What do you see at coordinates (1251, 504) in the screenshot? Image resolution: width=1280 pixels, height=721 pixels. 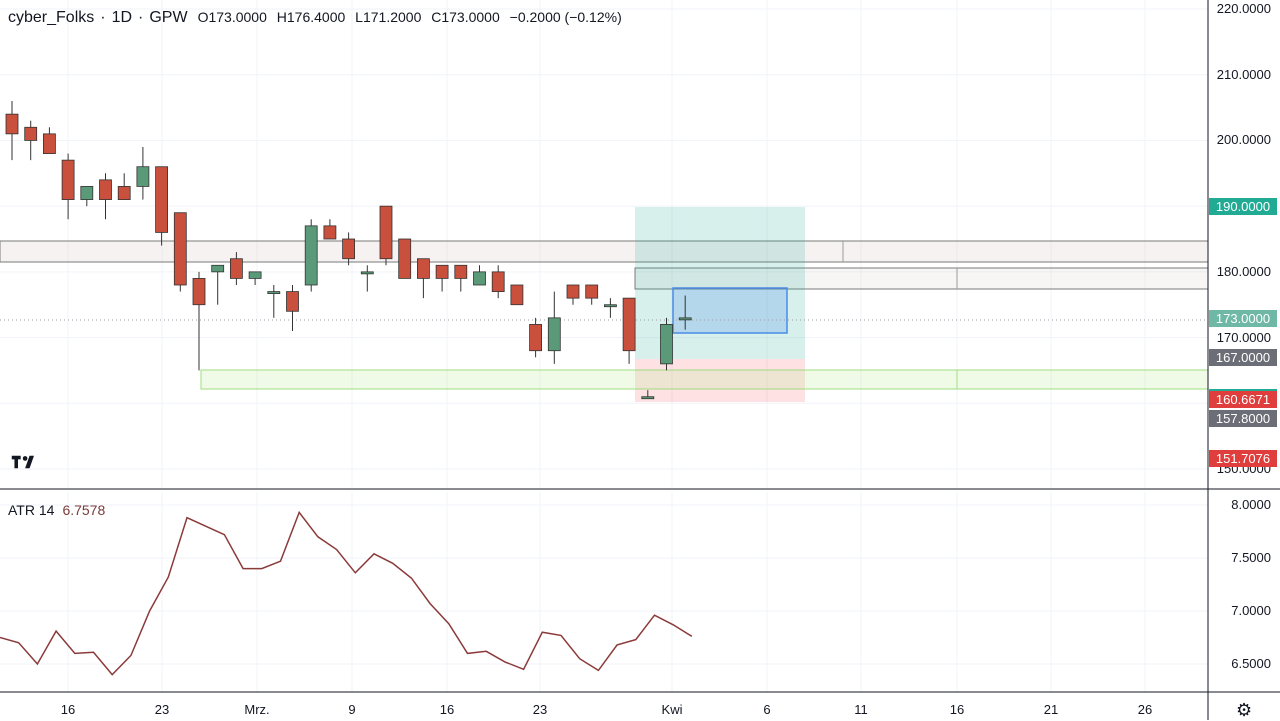 I see `atr-tick-label: 8.0000` at bounding box center [1251, 504].